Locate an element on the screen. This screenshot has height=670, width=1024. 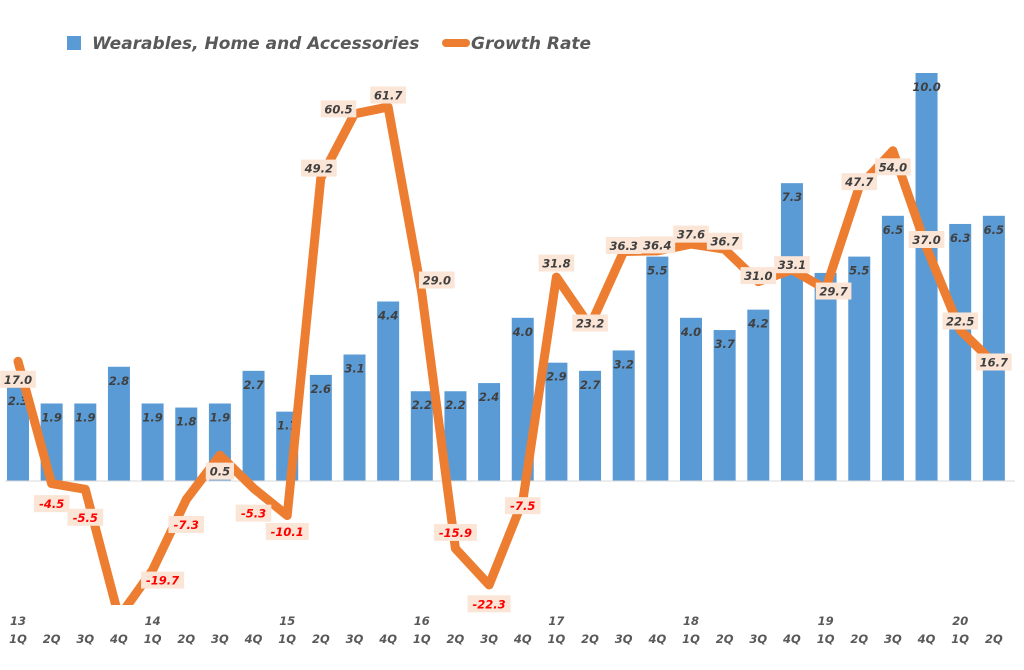
bar-data-label: 2.6 is located at coordinates (321, 389).